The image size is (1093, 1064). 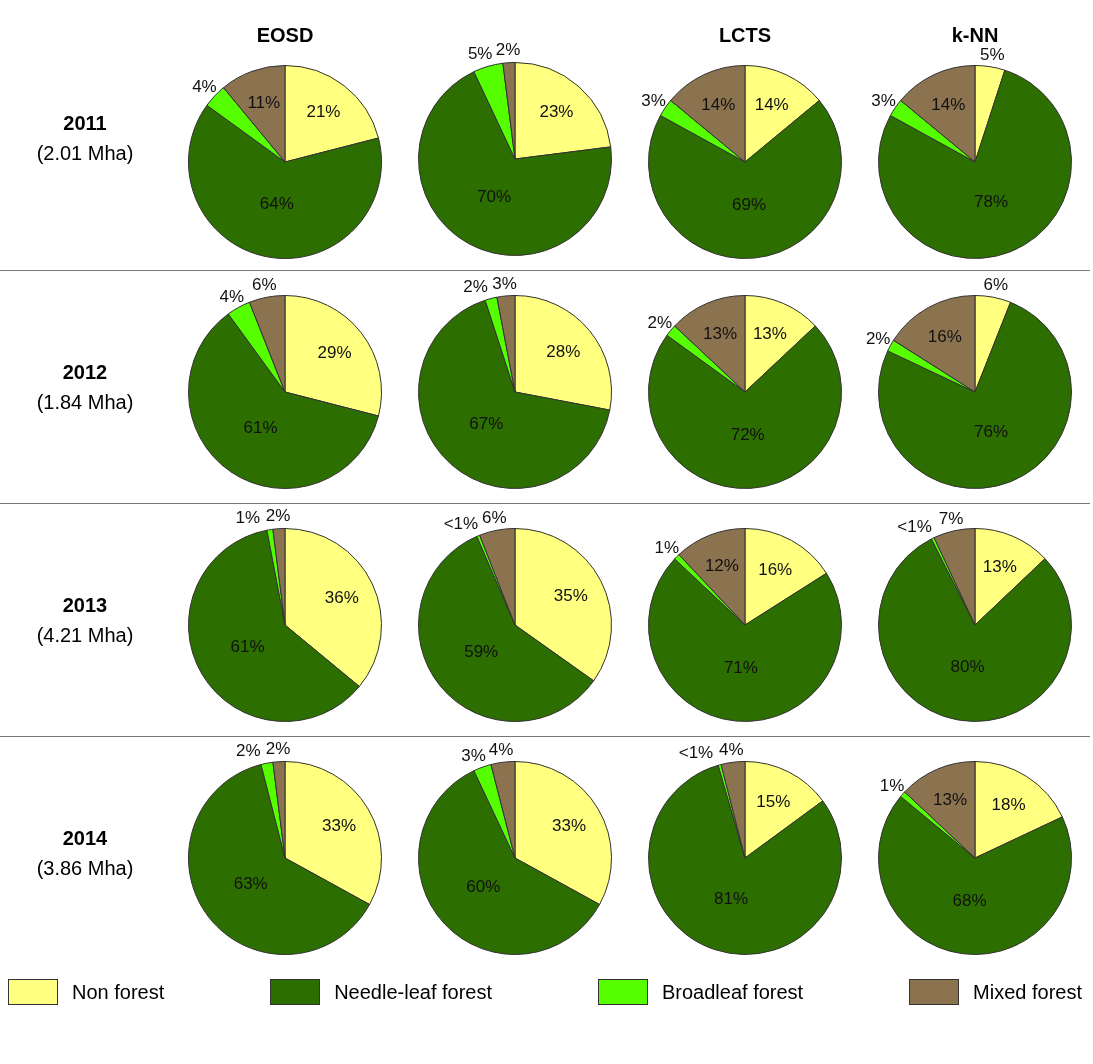 I want to click on data-label: 29%, so click(x=334, y=353).